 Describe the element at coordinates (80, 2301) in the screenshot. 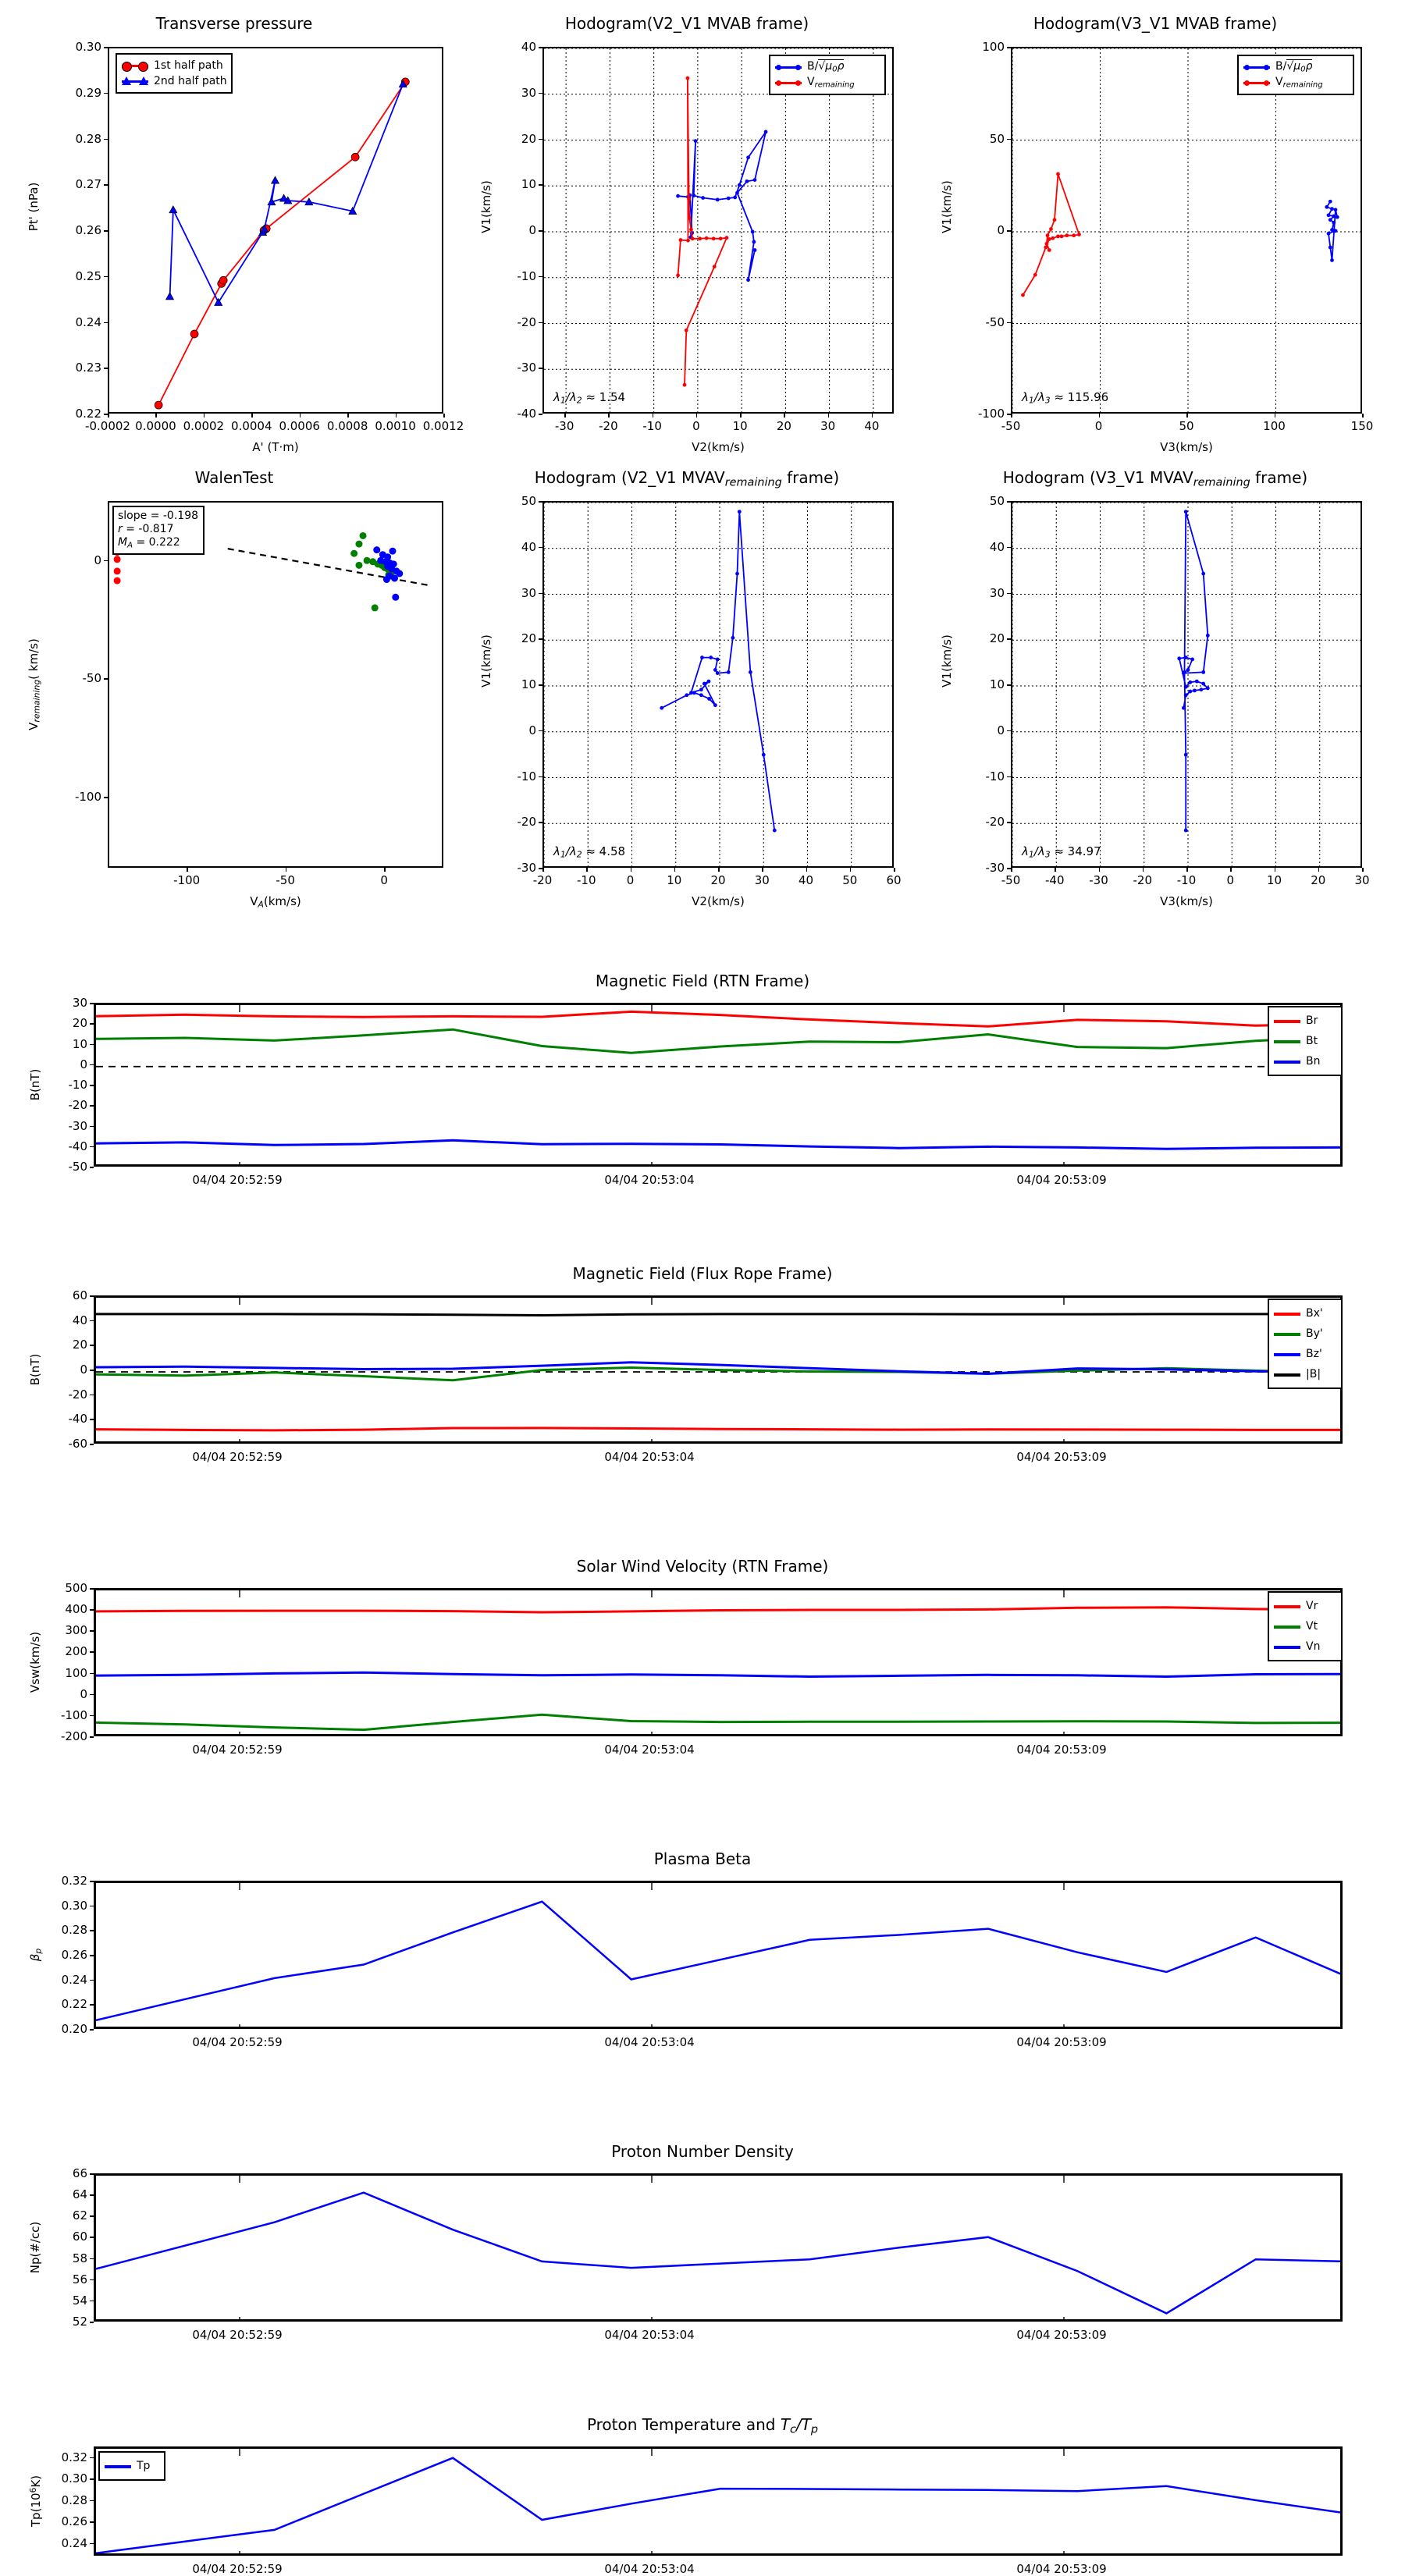

I see `y-tick-label: 54` at that location.